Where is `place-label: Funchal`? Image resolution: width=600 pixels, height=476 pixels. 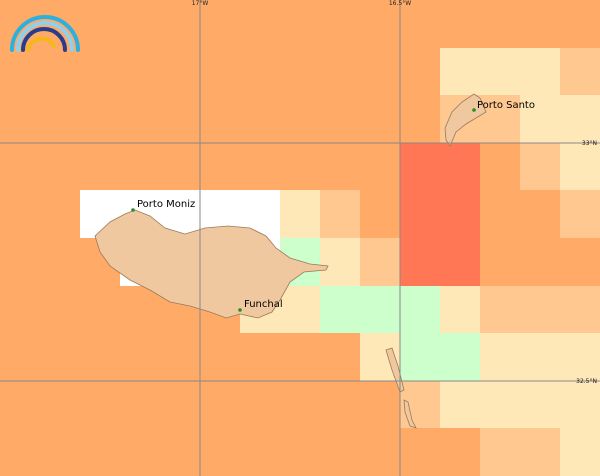
place-label: Funchal is located at coordinates (263, 304).